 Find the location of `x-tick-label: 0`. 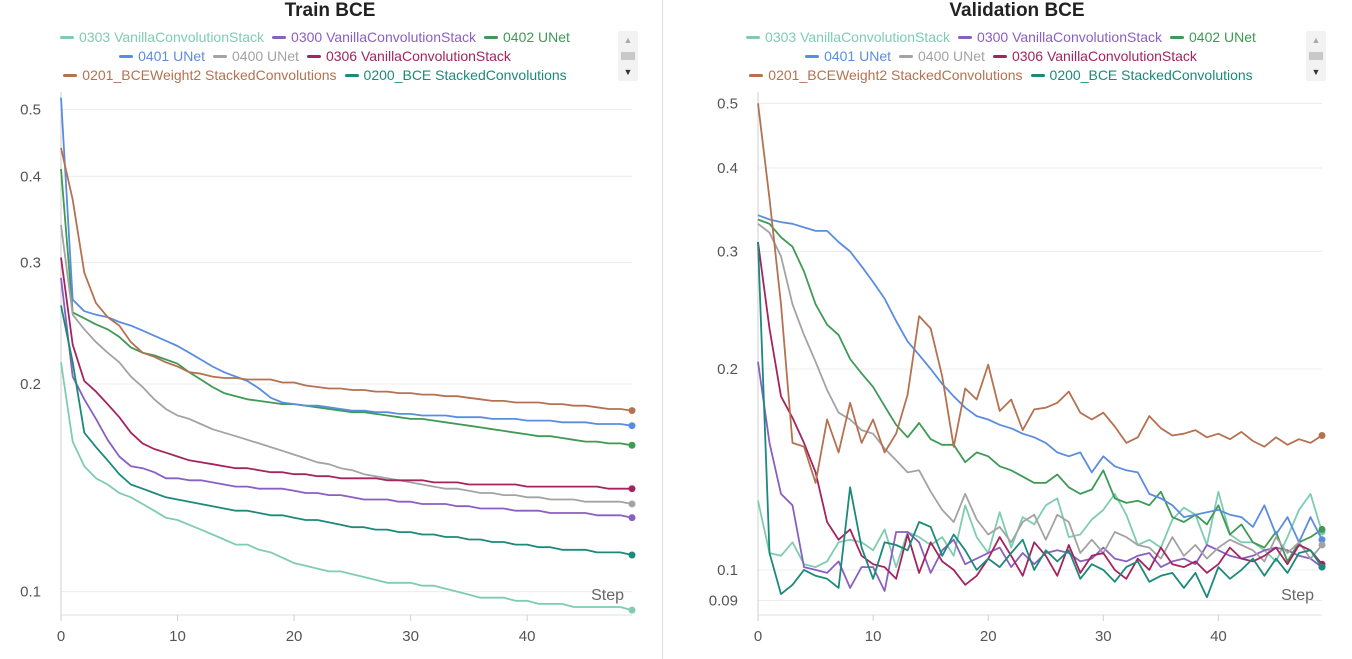

x-tick-label: 0 is located at coordinates (61, 636).